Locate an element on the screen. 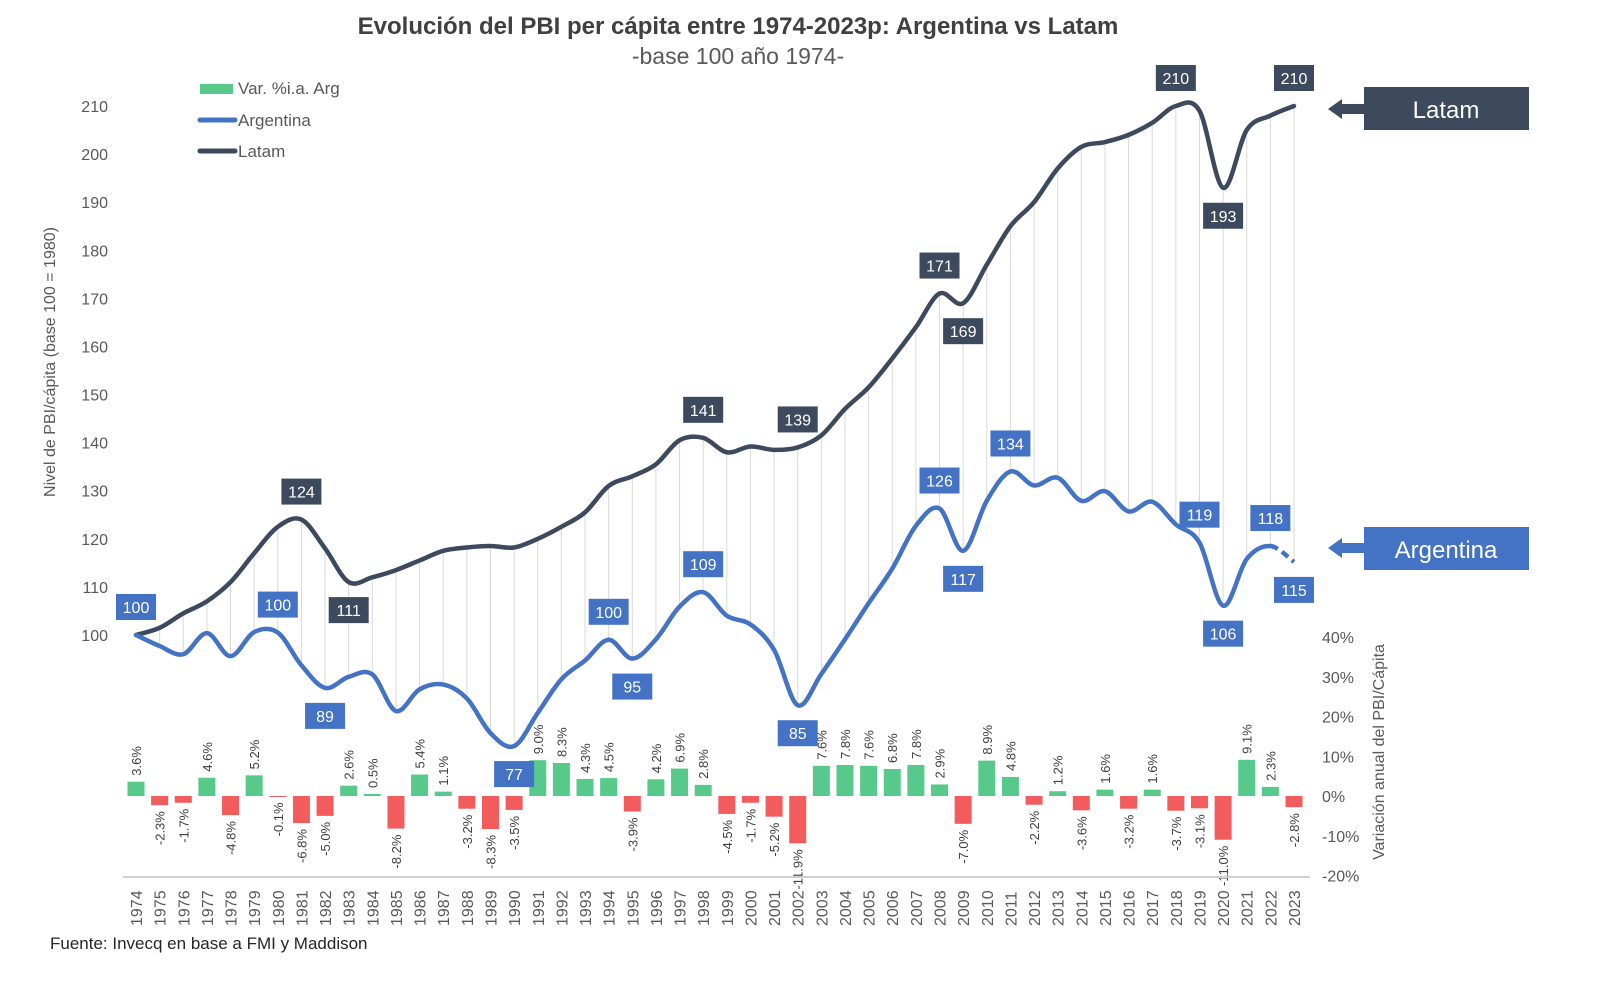 This screenshot has height=993, width=1600. bar-label: 2.8% is located at coordinates (703, 764).